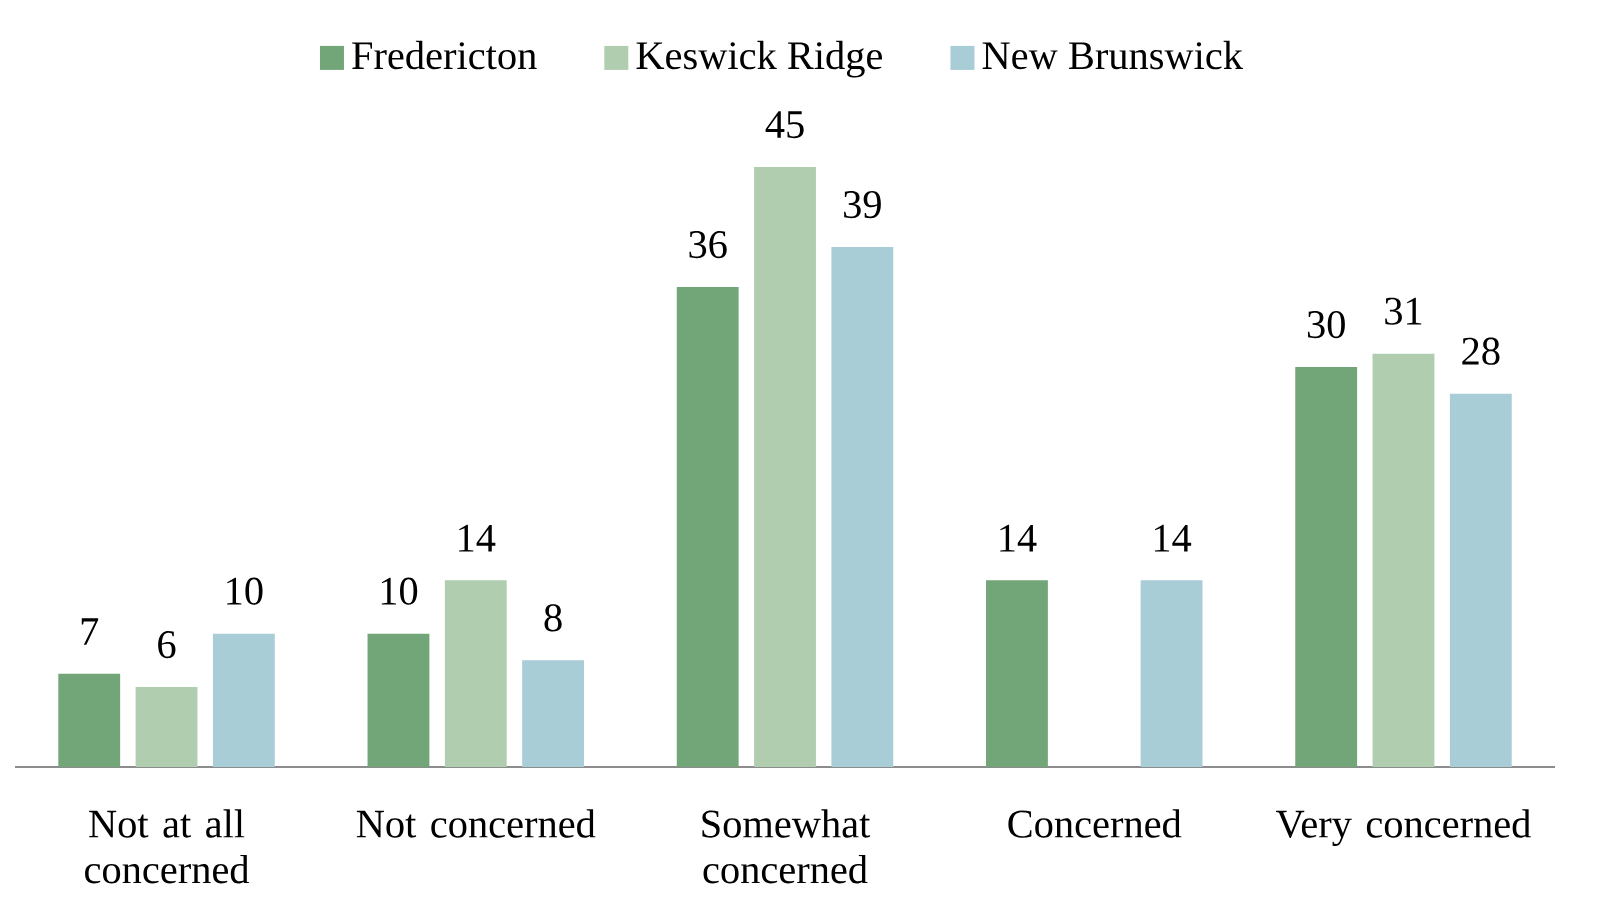 Image resolution: width=1600 pixels, height=907 pixels. What do you see at coordinates (862, 205) in the screenshot?
I see `data-label: 39` at bounding box center [862, 205].